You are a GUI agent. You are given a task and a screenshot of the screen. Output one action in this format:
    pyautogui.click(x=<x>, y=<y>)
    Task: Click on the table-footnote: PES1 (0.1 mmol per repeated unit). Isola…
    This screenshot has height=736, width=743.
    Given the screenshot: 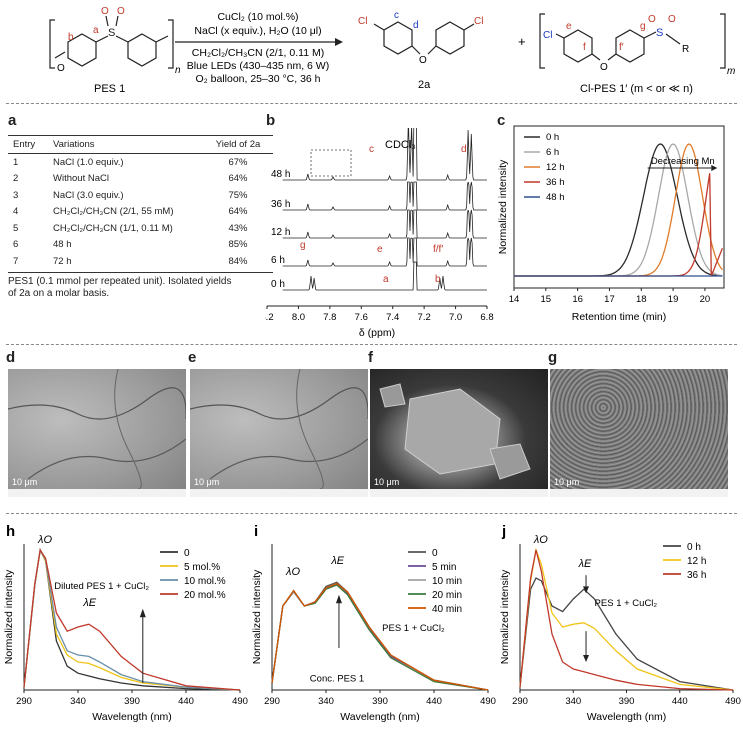 What is the action you would take?
    pyautogui.click(x=140, y=288)
    